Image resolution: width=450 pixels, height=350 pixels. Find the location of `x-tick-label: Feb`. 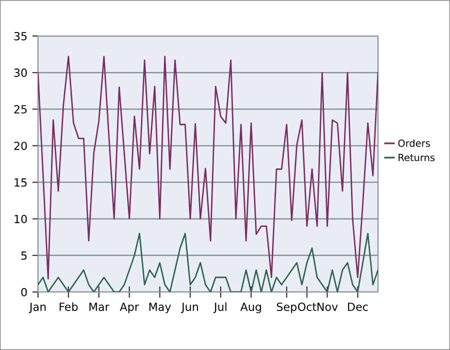

x-tick-label: Feb is located at coordinates (69, 307).